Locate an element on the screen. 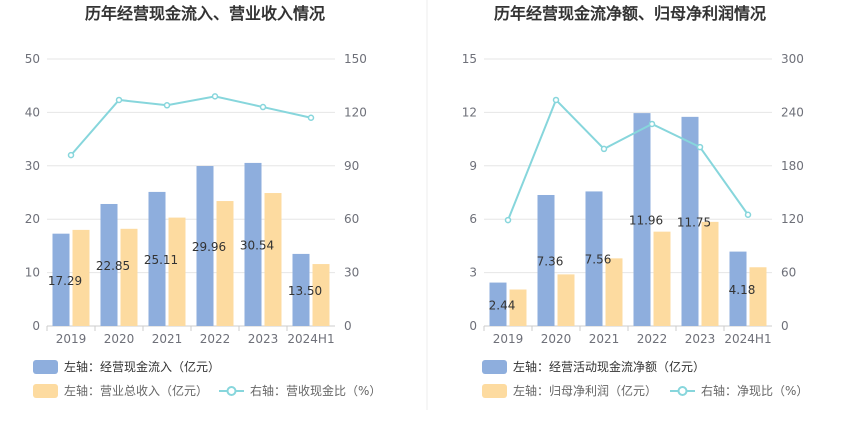 The width and height of the screenshot is (850, 437). data-label: 30.54 is located at coordinates (257, 245).